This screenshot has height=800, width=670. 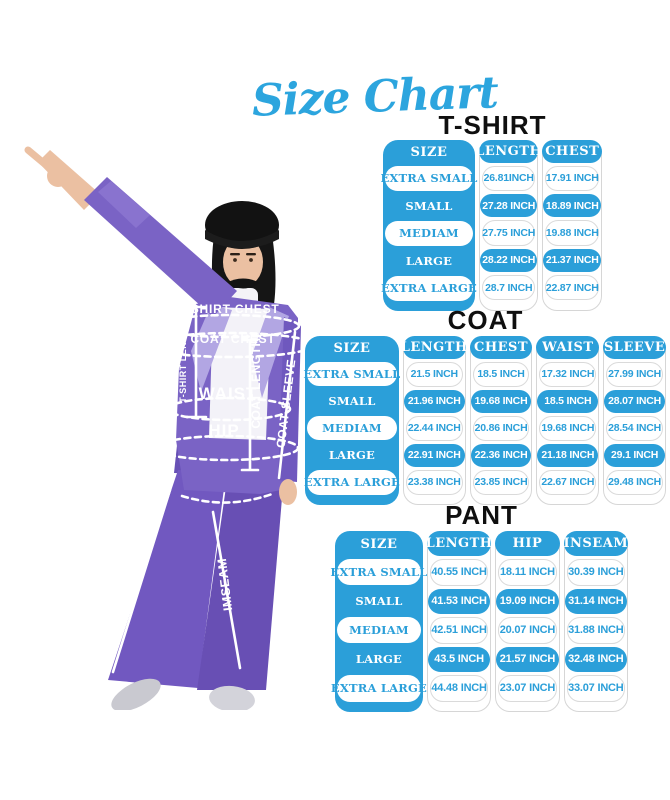 I want to click on value-cell: 31.14 INCH, so click(x=596, y=601).